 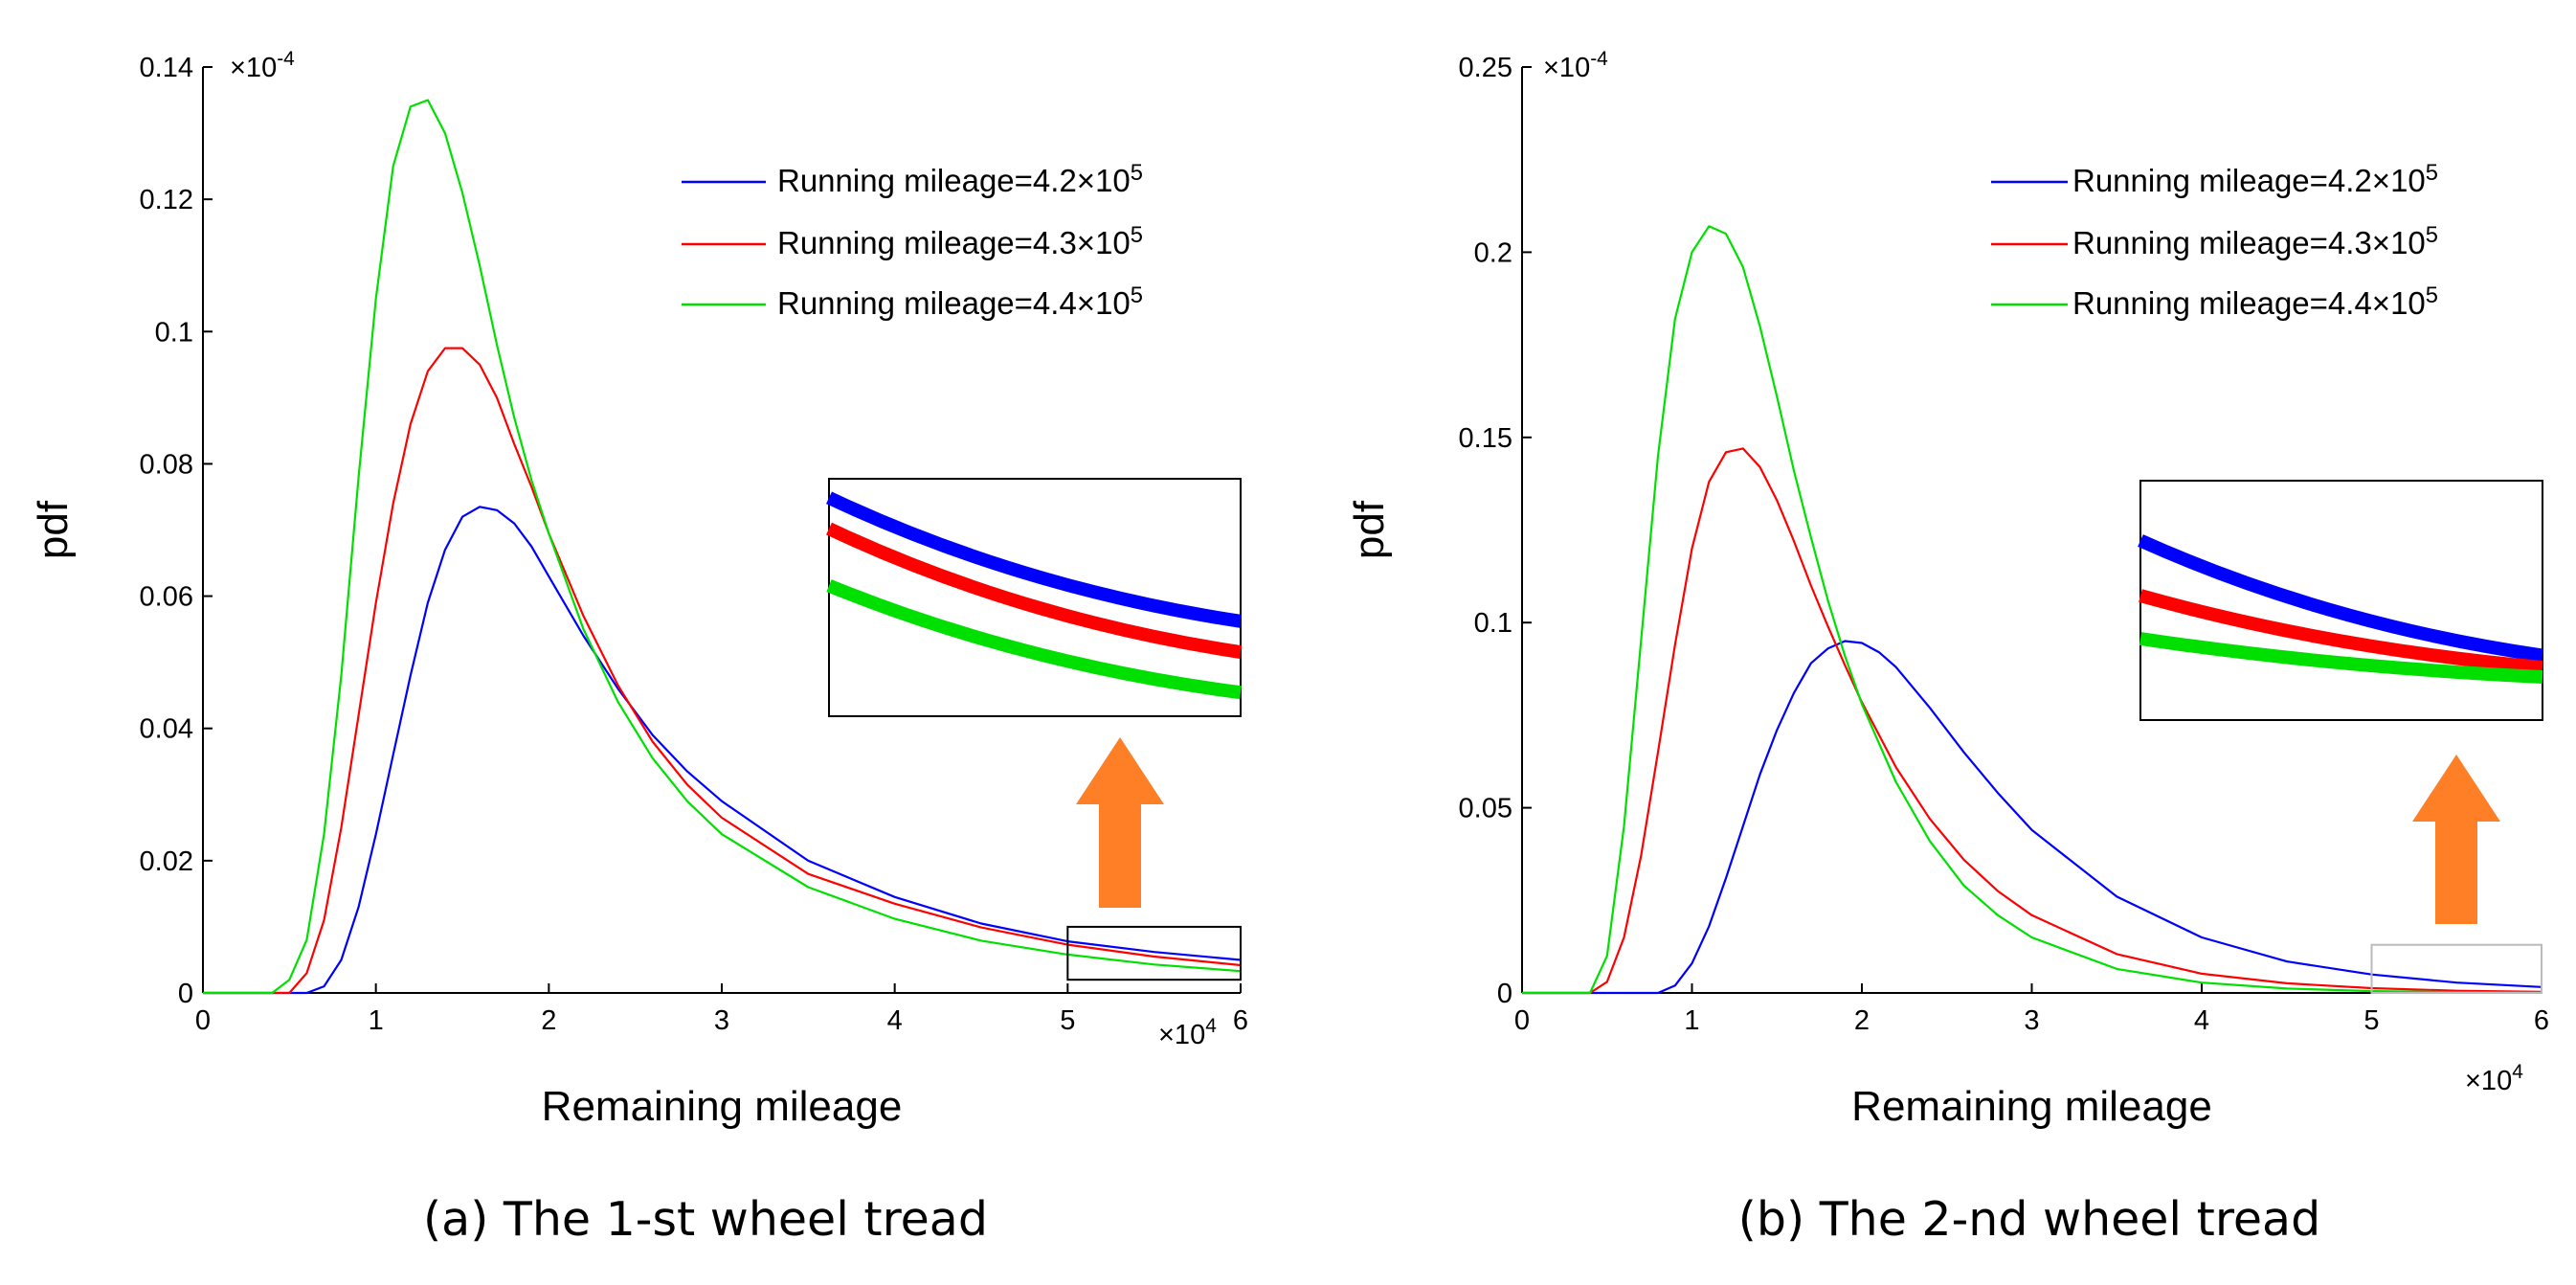 What do you see at coordinates (706, 1219) in the screenshot?
I see `panel-caption: (a) The 1-st wheel tread` at bounding box center [706, 1219].